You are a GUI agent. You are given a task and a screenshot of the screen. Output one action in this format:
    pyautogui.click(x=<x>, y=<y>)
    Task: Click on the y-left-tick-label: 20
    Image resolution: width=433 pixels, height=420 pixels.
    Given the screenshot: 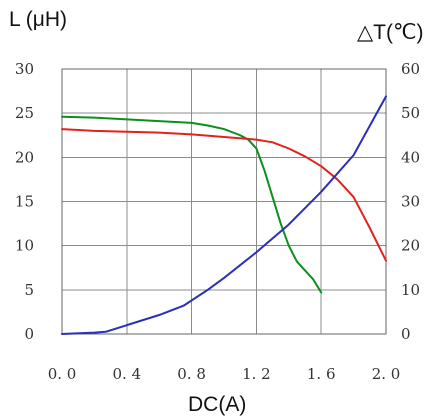 What is the action you would take?
    pyautogui.click(x=24, y=157)
    